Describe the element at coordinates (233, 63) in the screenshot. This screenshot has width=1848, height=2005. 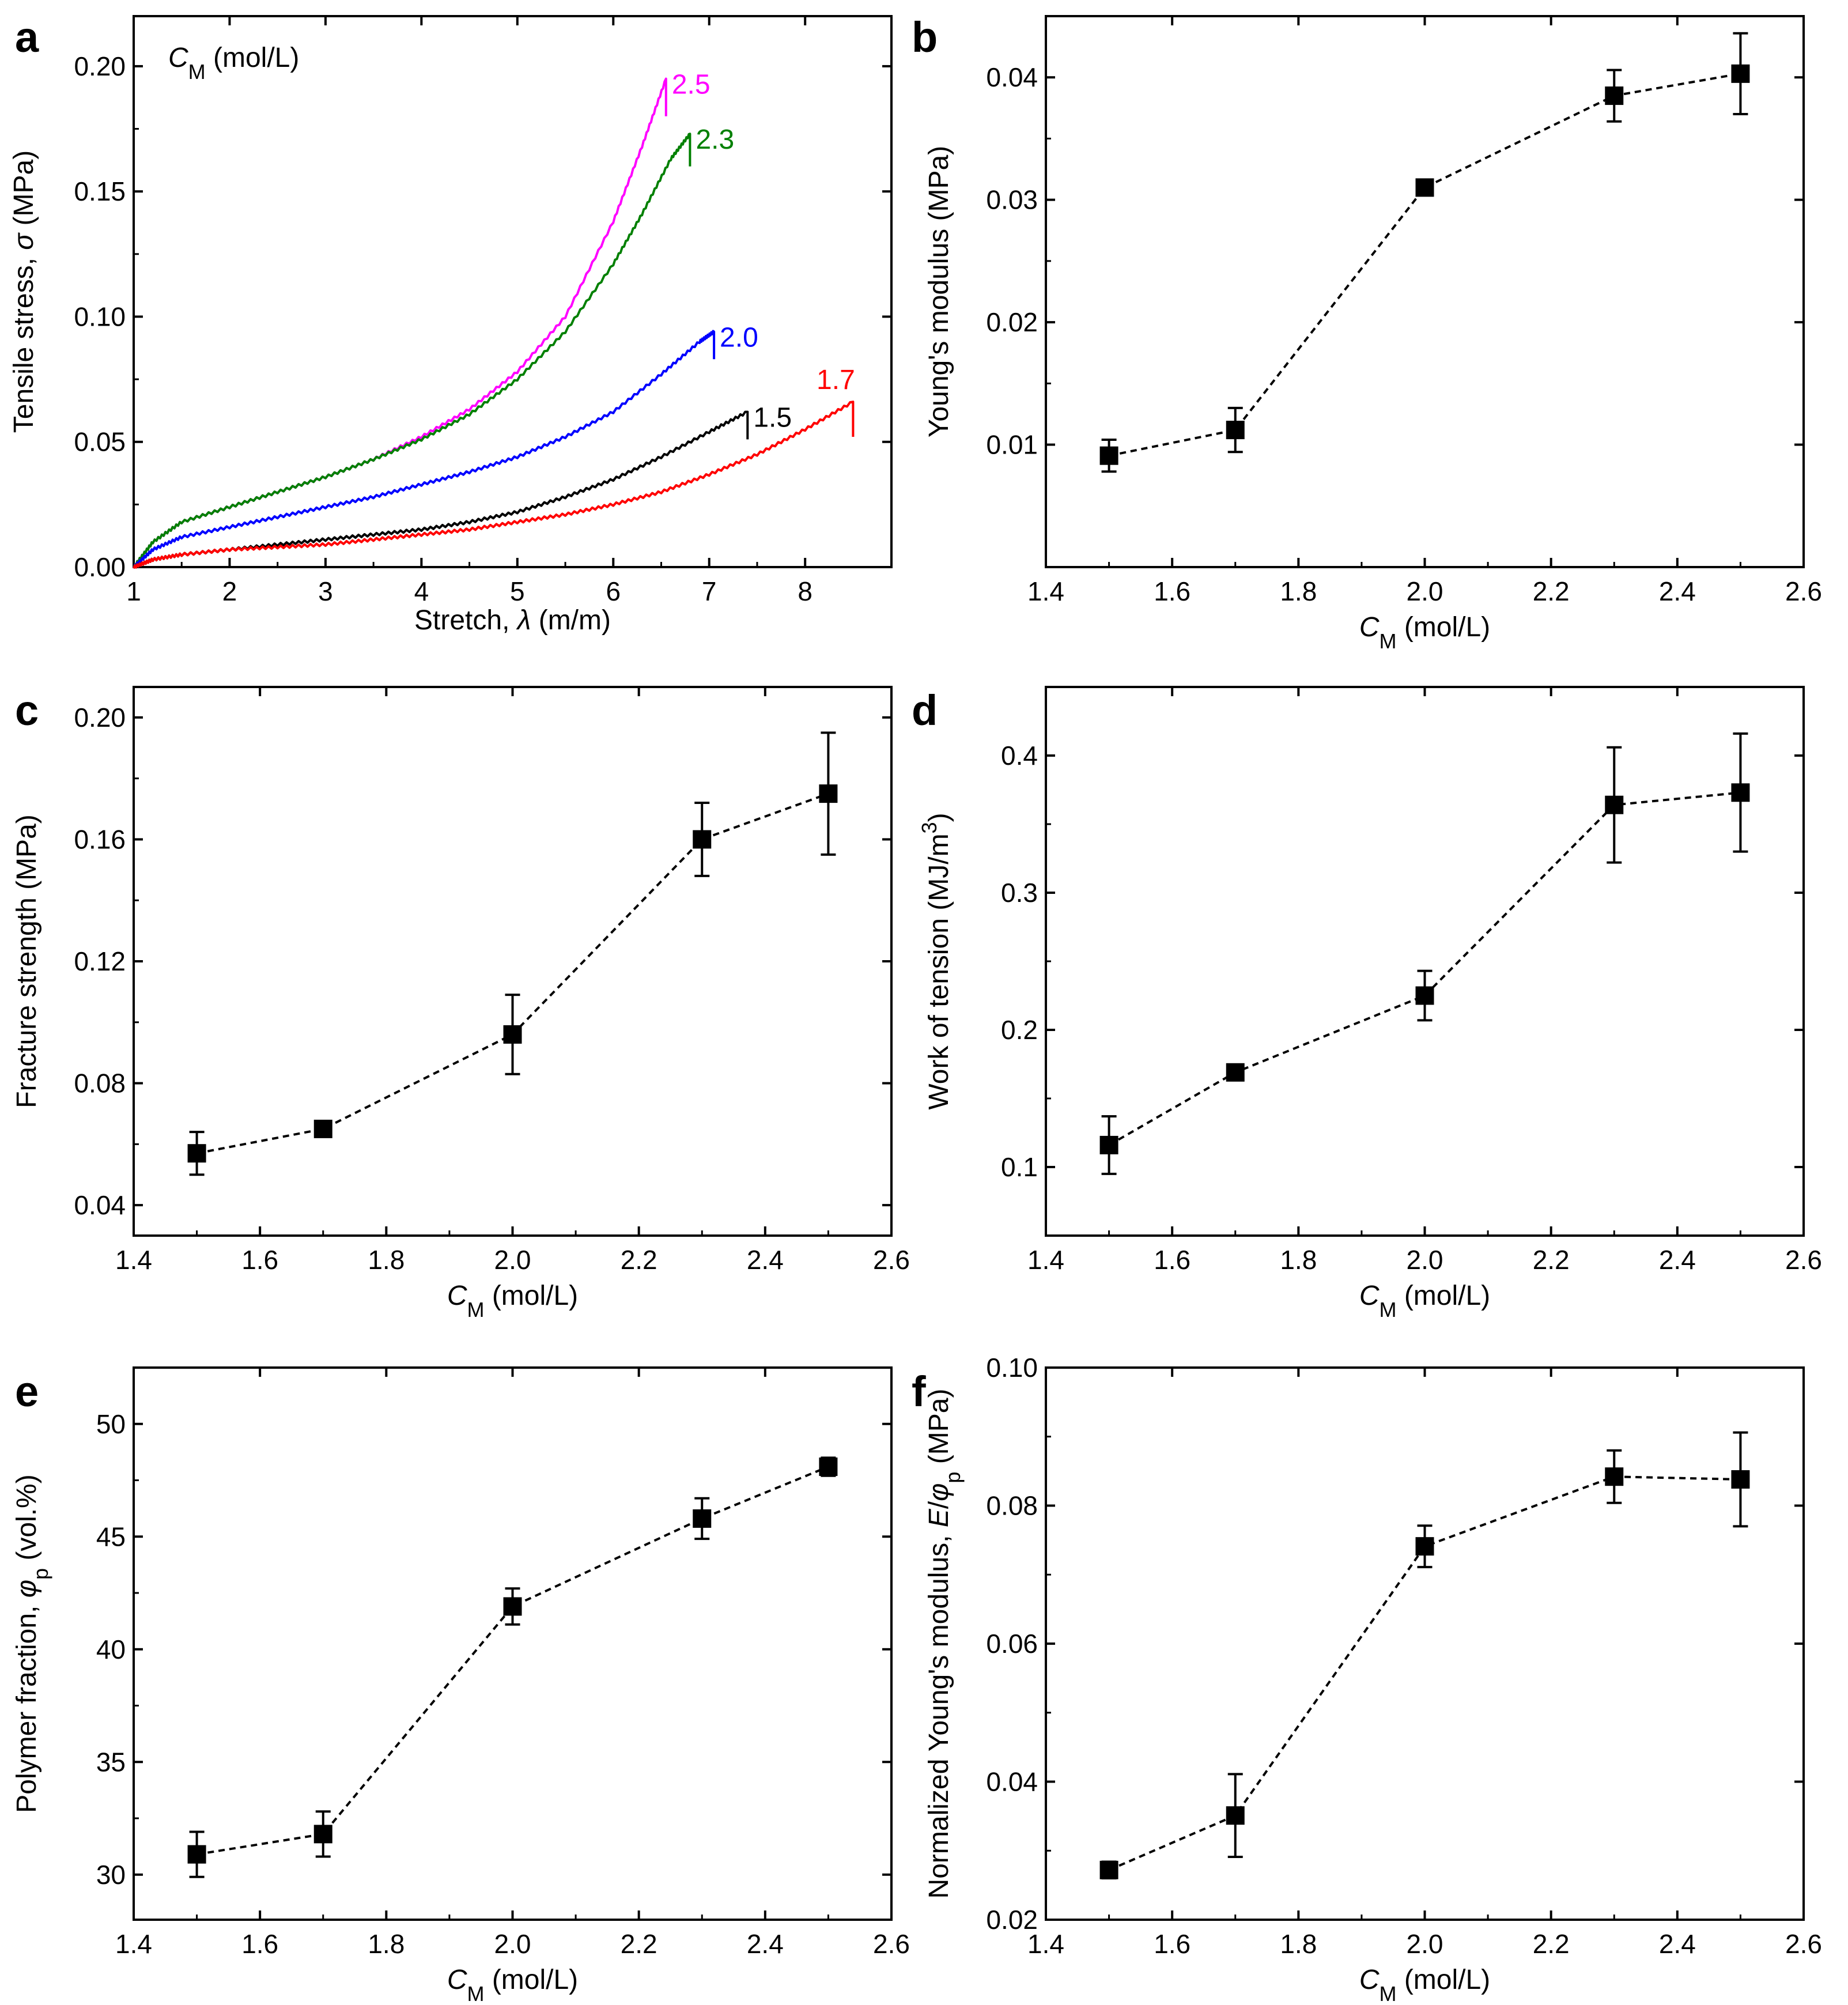
I see `legend-title: CM (mol/L)` at that location.